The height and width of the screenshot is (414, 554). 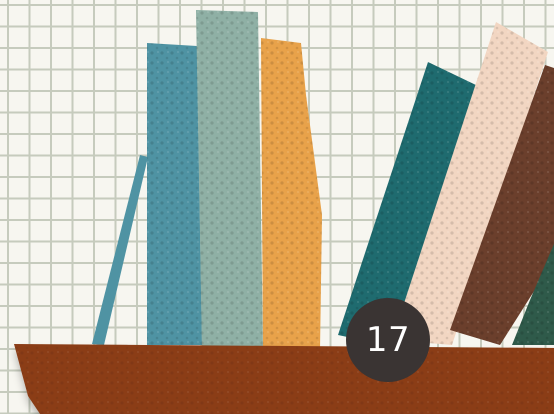 What do you see at coordinates (533, 294) in the screenshot?
I see `green-book` at bounding box center [533, 294].